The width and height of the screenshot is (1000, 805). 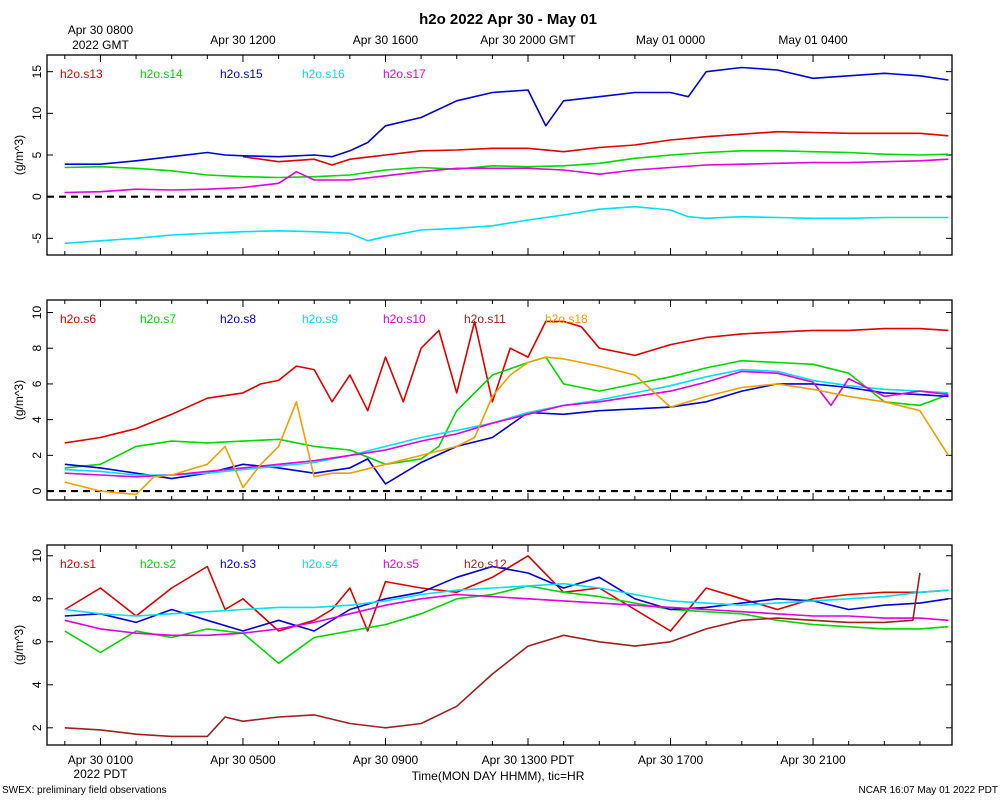 What do you see at coordinates (19, 400) in the screenshot?
I see `panel-2-y-axis-label: (g/m^3)` at bounding box center [19, 400].